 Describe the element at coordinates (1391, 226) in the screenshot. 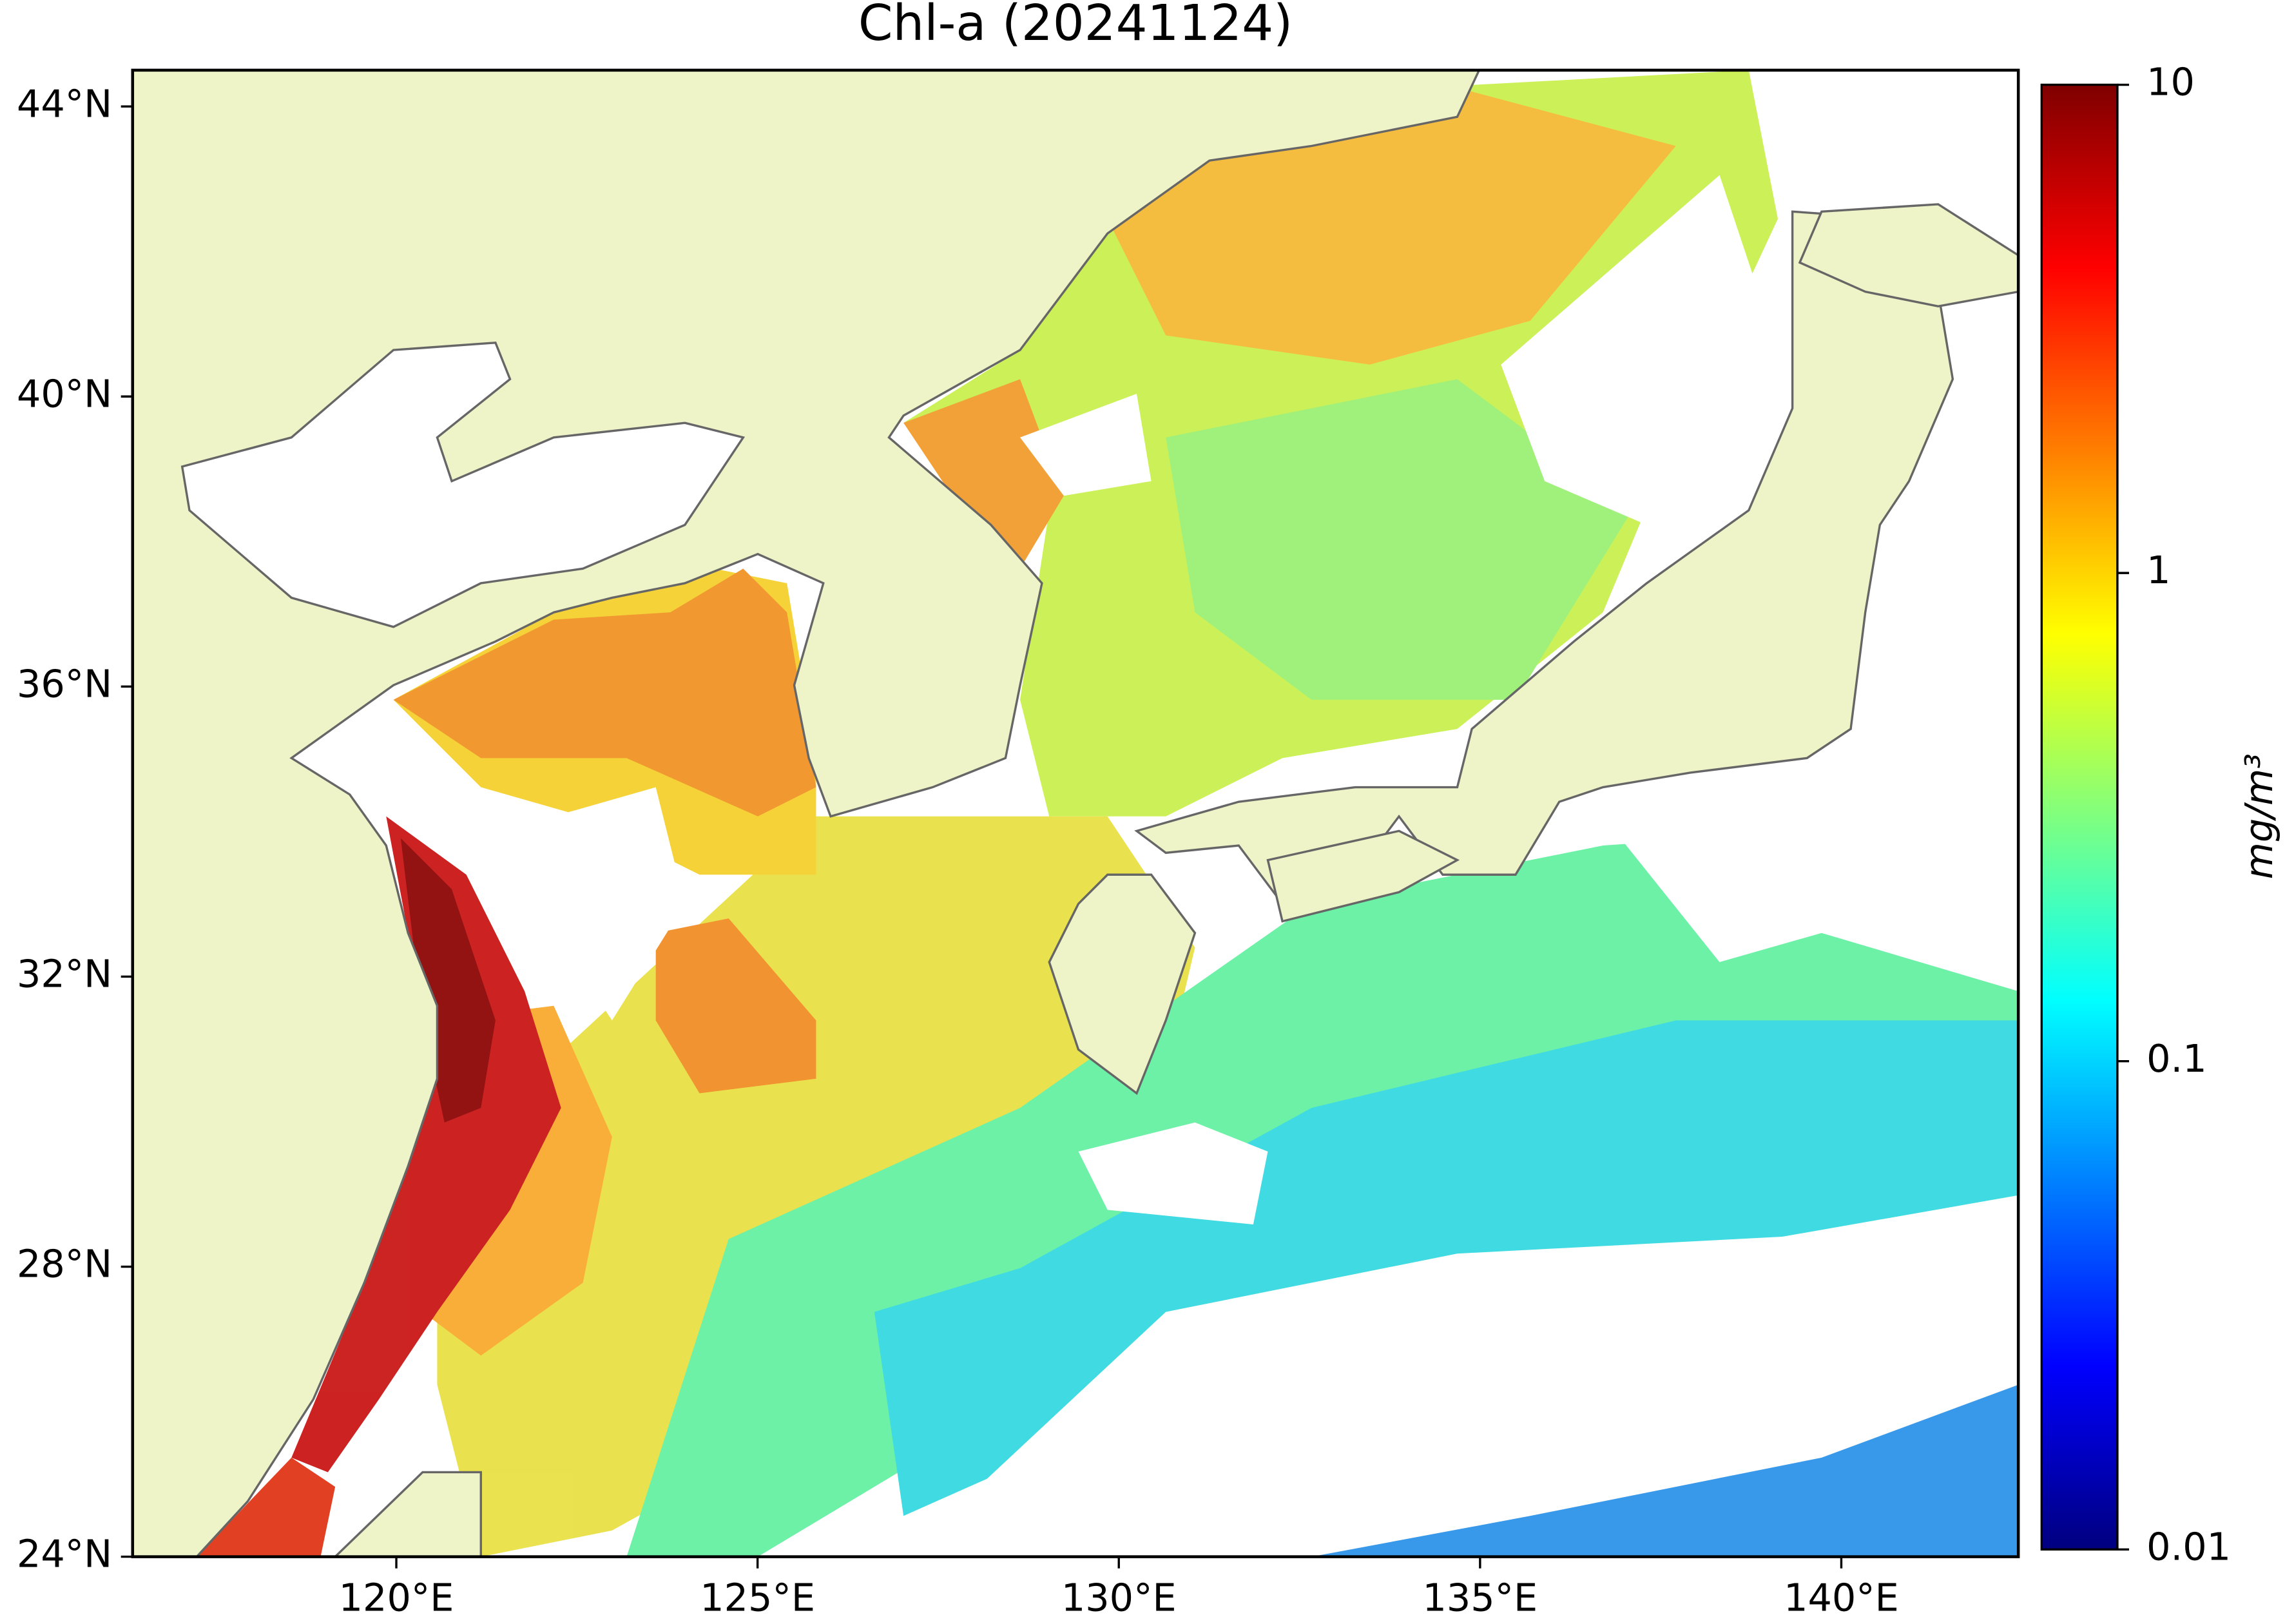

I see `chl-sea-japan-north` at that location.